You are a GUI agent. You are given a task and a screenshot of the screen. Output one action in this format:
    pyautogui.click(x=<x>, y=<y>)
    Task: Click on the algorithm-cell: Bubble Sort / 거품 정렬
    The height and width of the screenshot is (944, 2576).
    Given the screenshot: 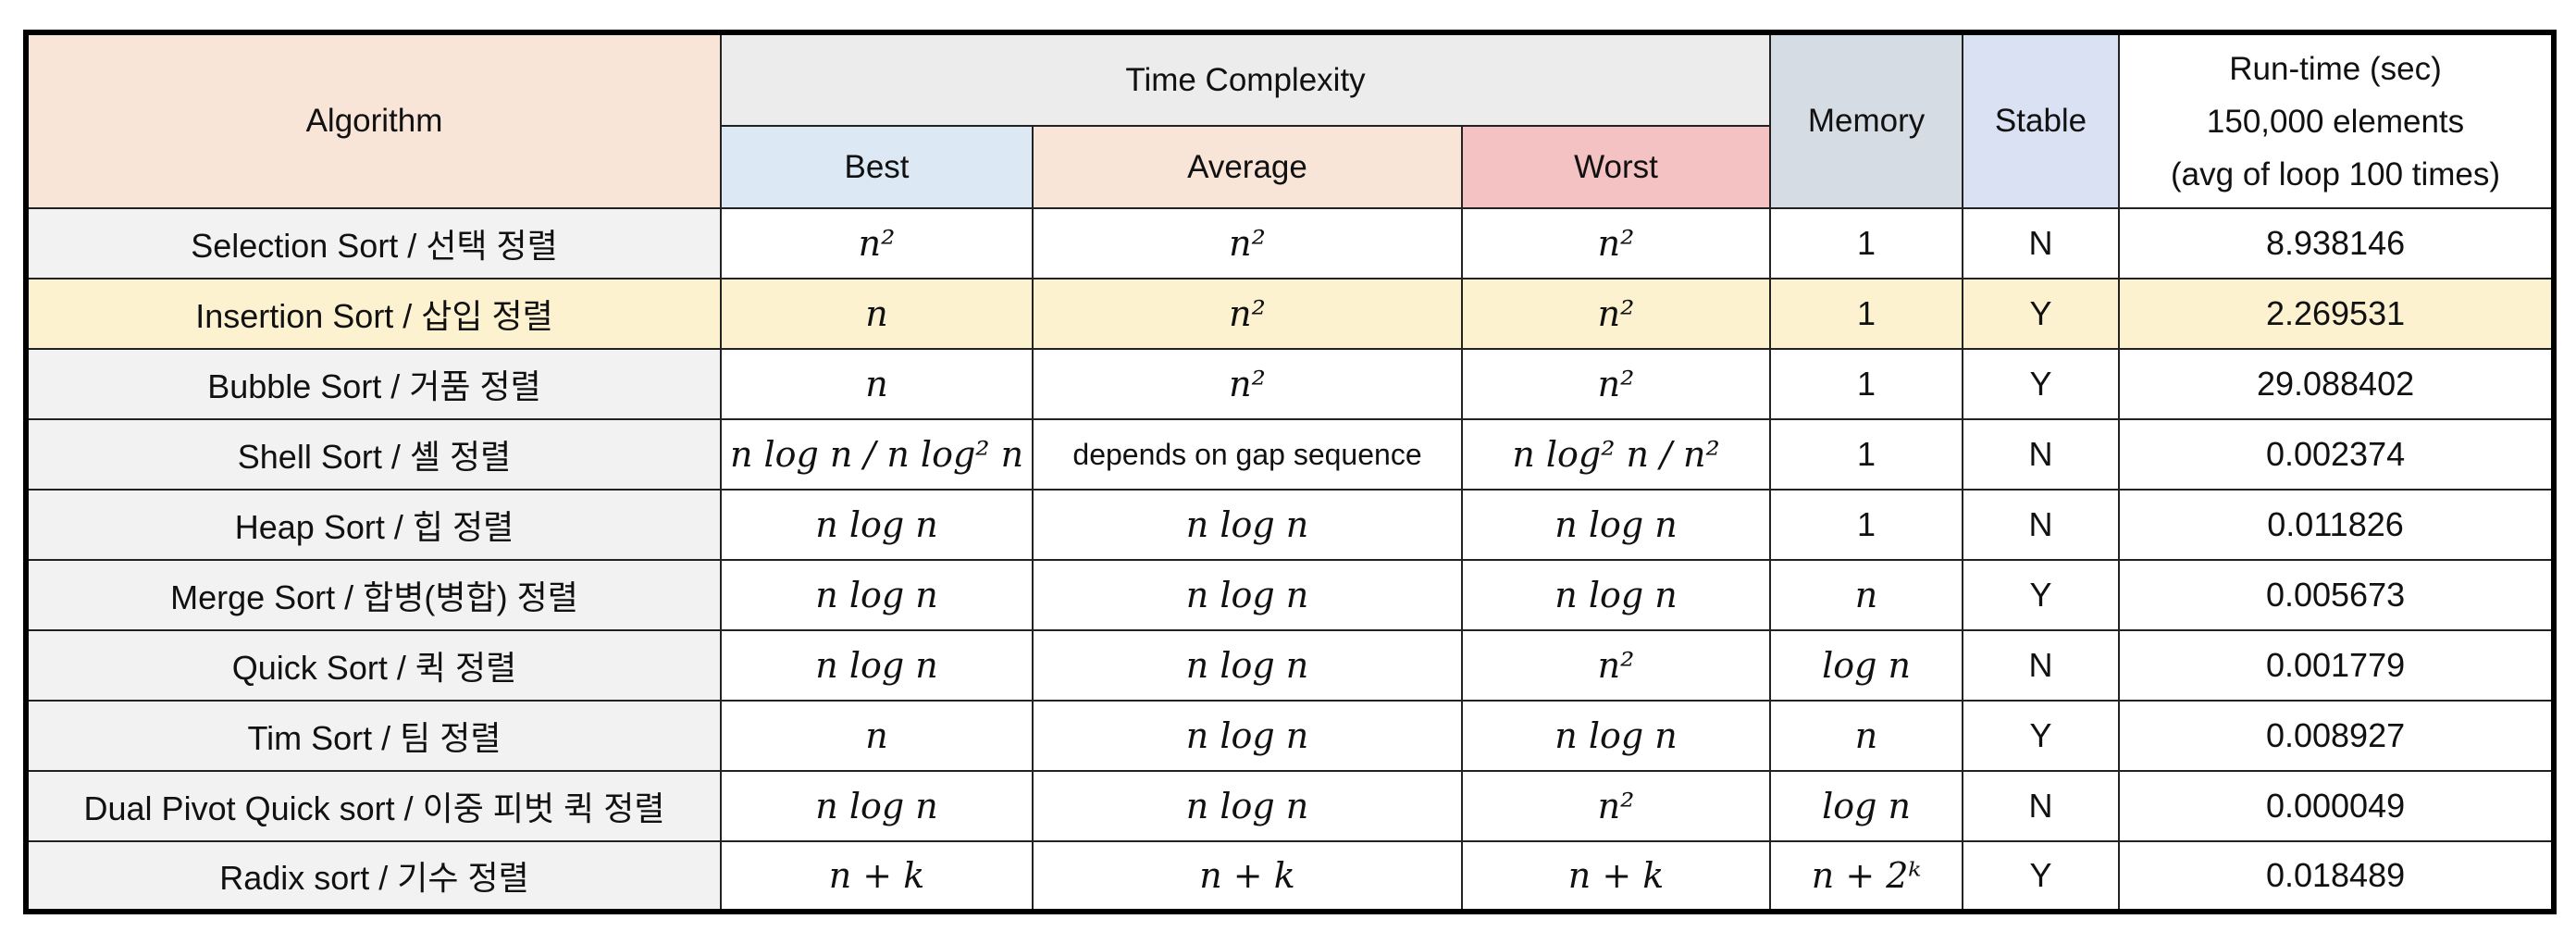 What is the action you would take?
    pyautogui.click(x=374, y=384)
    